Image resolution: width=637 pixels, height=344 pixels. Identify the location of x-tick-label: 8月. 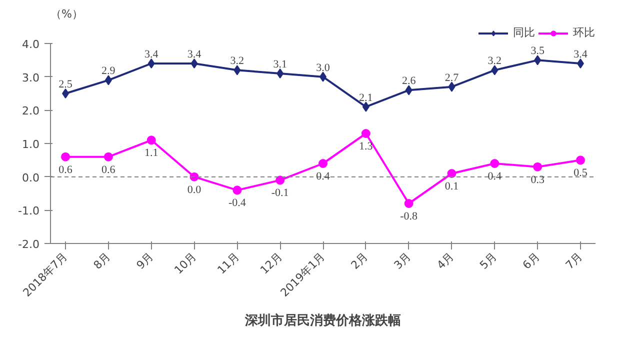
(102, 261).